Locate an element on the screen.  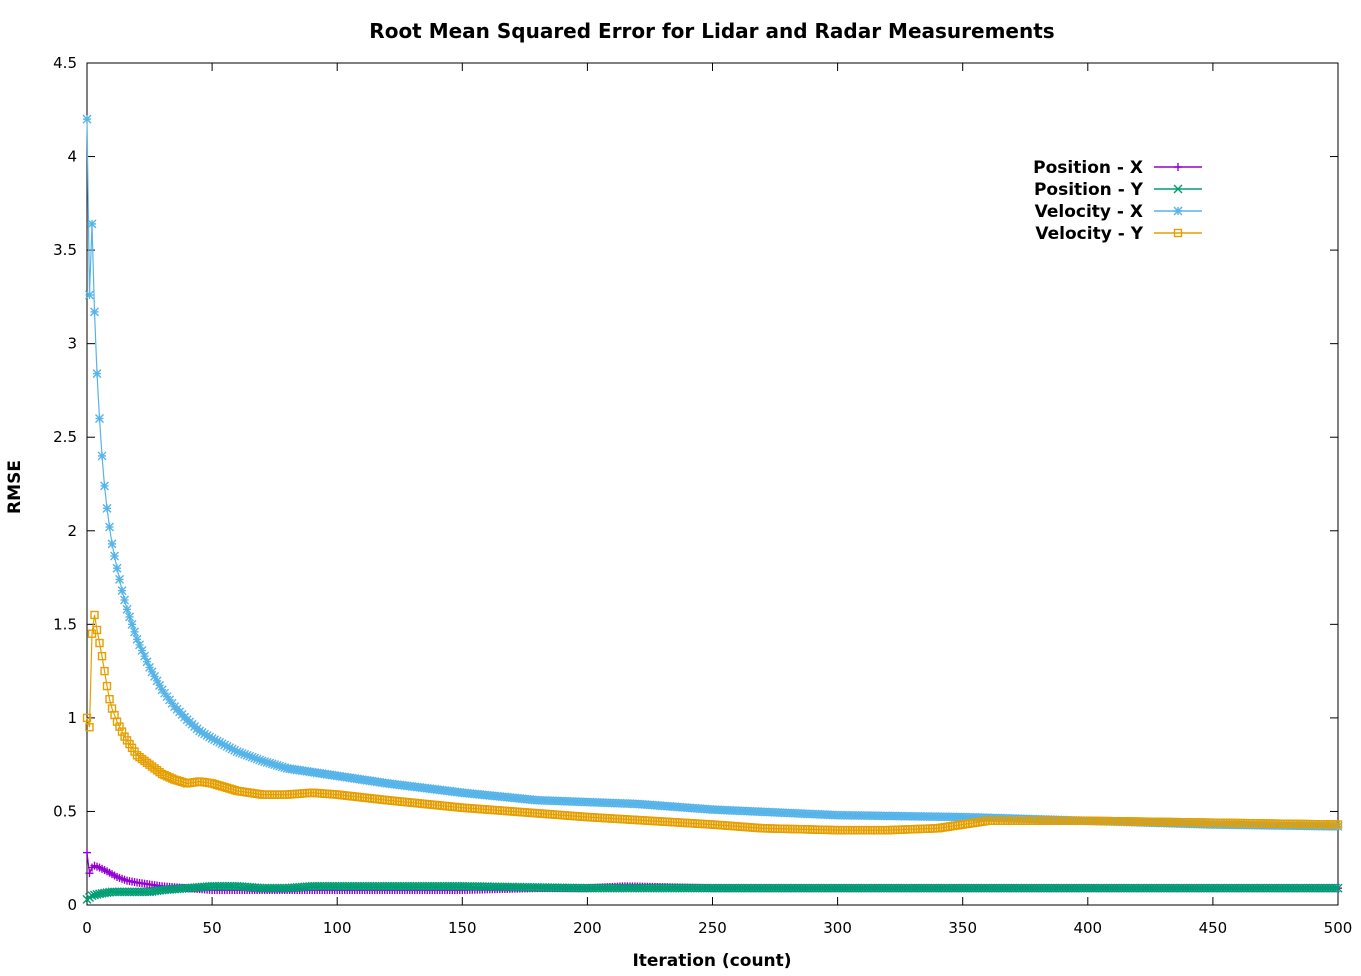
x-tick-label: 350 is located at coordinates (962, 928).